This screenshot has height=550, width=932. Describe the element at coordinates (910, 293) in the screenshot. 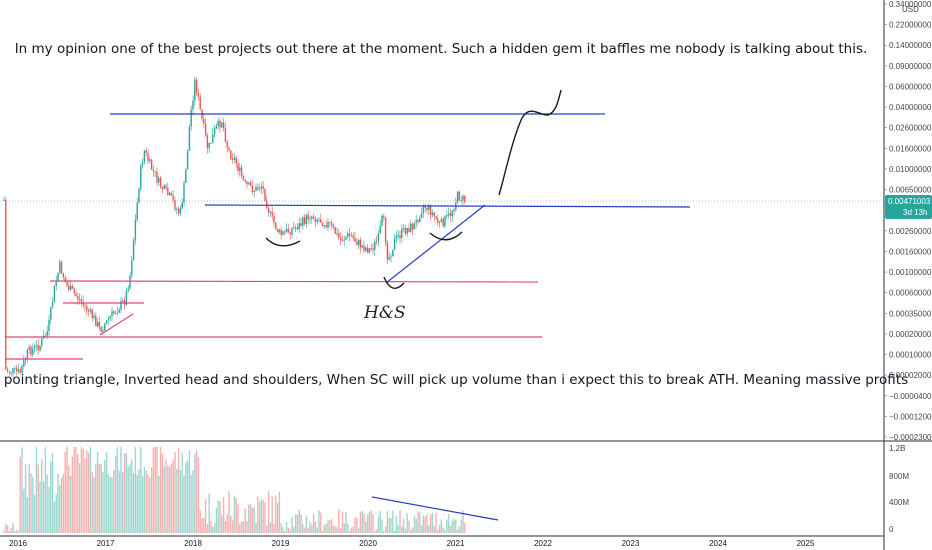

I see `price-tick-label: 0.00060000` at that location.